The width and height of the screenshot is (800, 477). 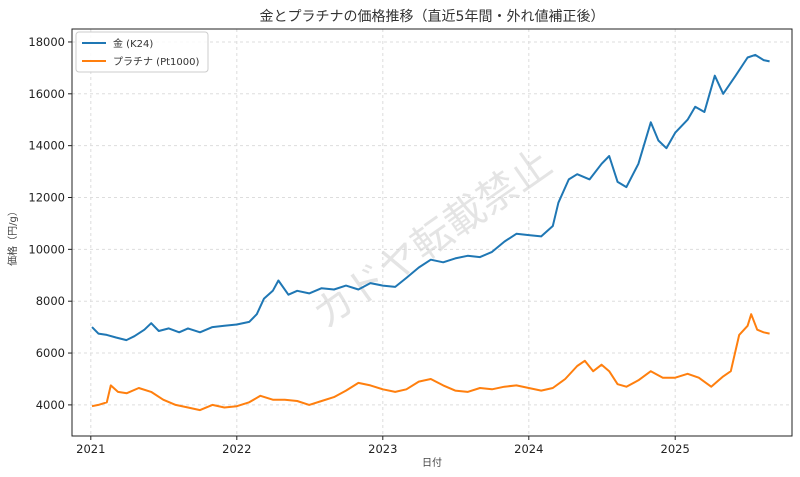 I want to click on watermark: カドヤ転載禁止, so click(x=433, y=239).